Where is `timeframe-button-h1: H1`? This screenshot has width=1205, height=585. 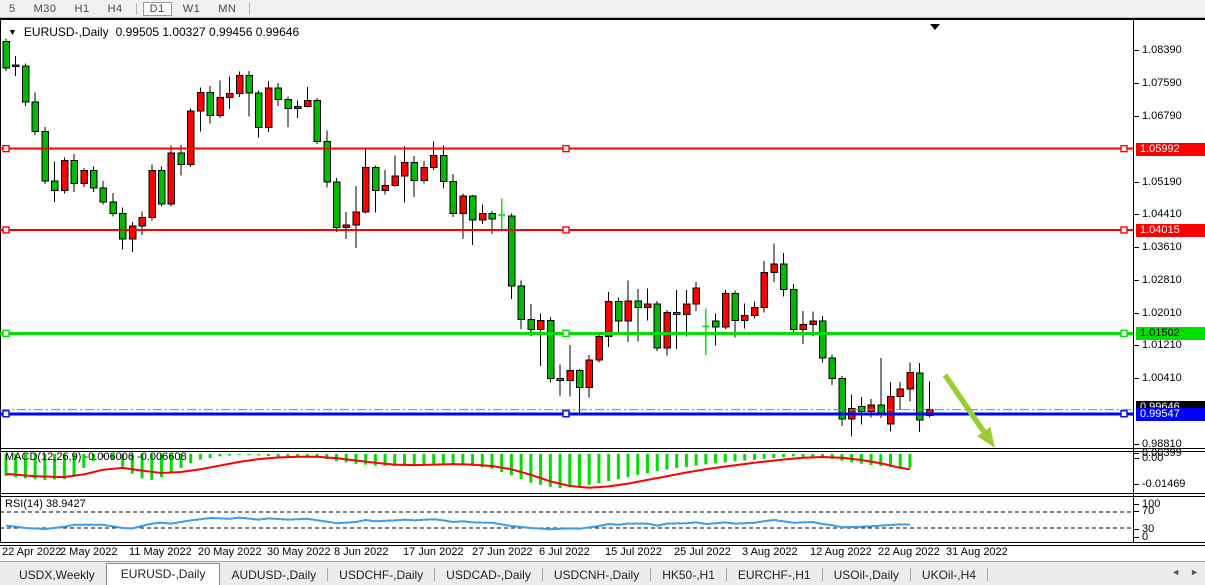
timeframe-button-h1: H1 is located at coordinates (82, 8).